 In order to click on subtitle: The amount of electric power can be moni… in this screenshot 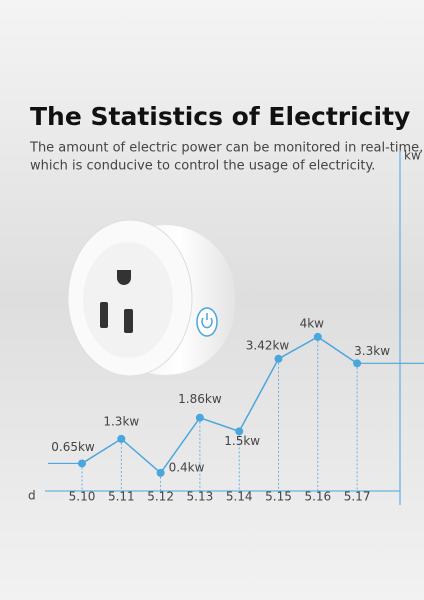, I will do `click(226, 148)`.